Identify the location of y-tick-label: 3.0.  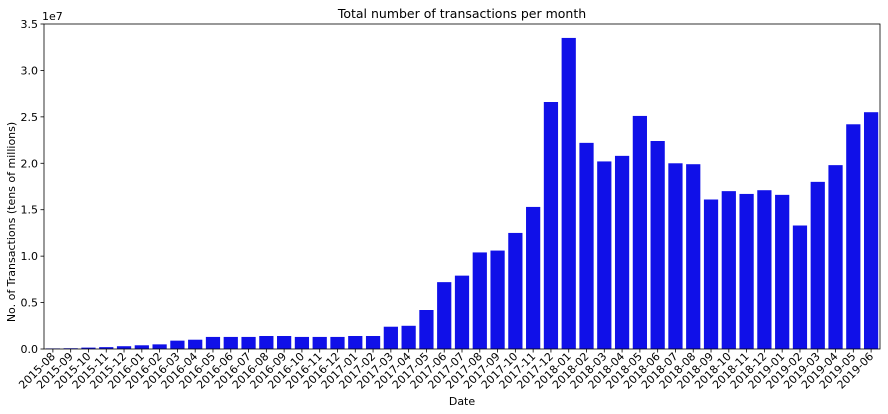
(30, 70).